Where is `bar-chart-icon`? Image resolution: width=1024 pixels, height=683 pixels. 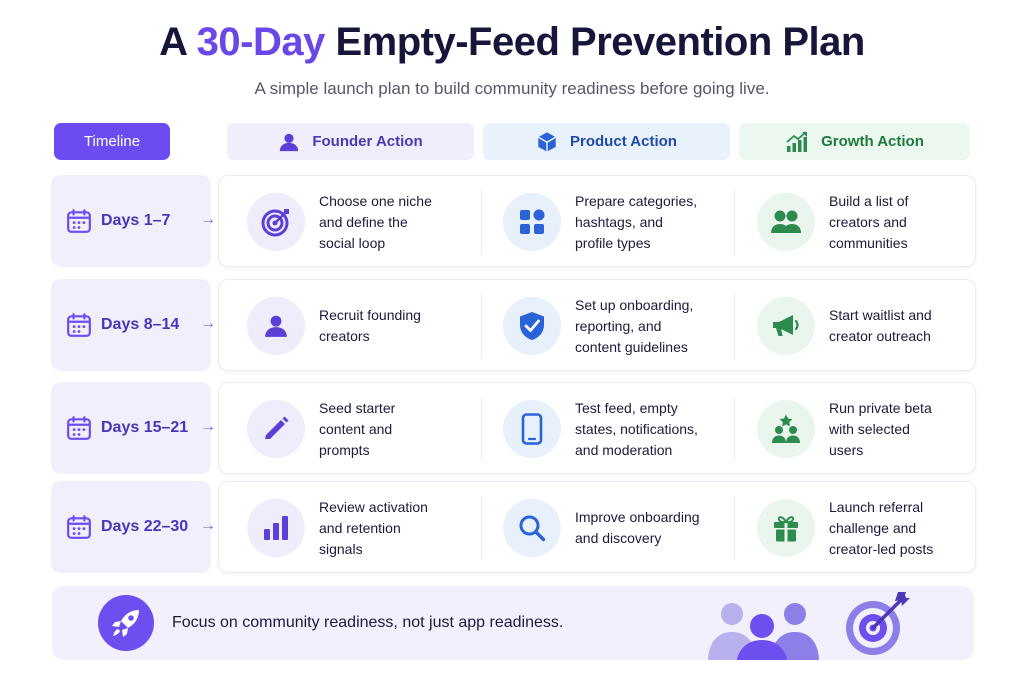
bar-chart-icon is located at coordinates (276, 528).